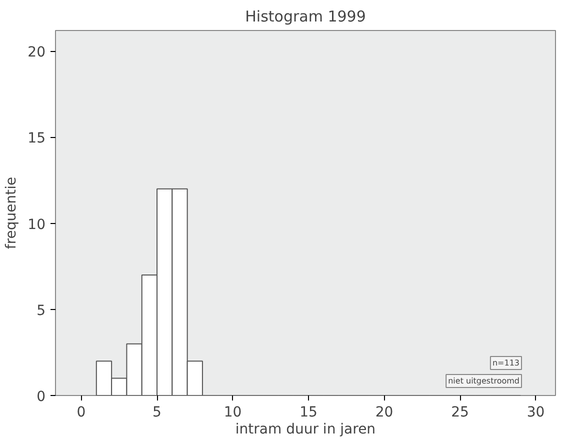 This screenshot has height=444, width=580. Describe the element at coordinates (233, 412) in the screenshot. I see `x-tick-label: 10` at that location.